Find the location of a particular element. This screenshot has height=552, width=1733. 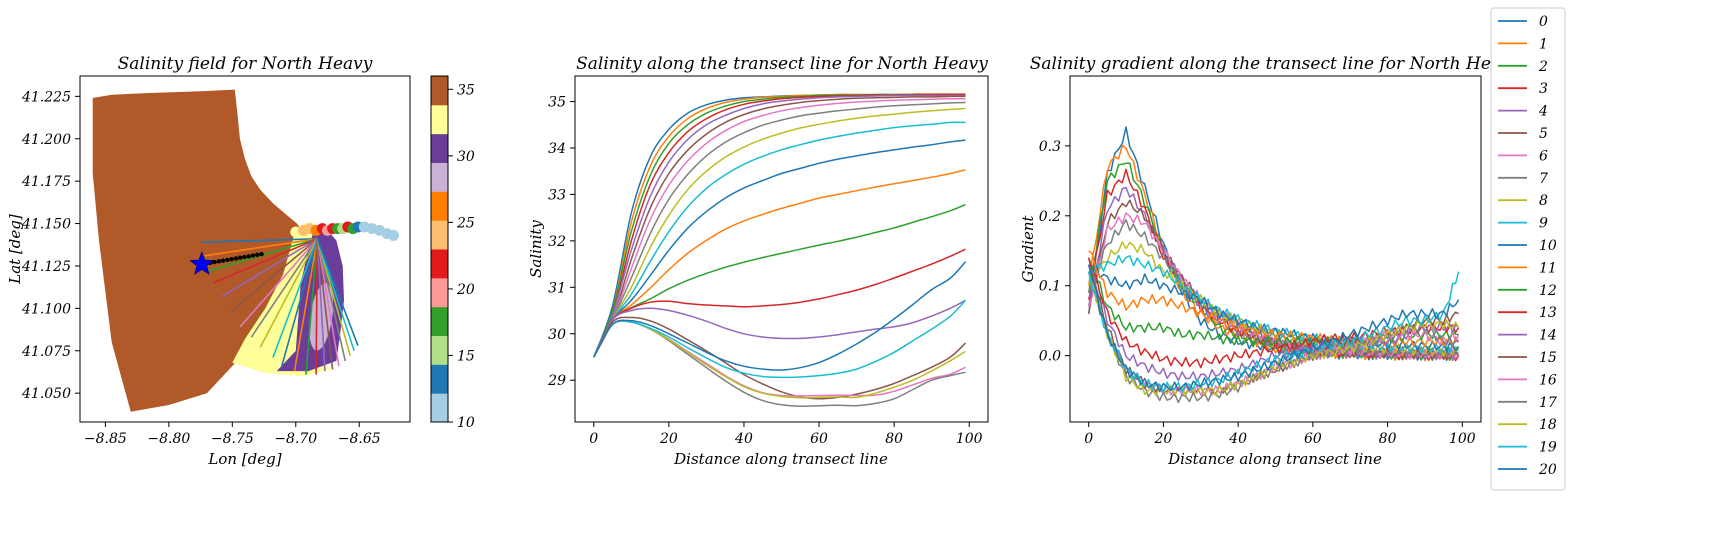

legend-label-14: 14 is located at coordinates (1548, 336).